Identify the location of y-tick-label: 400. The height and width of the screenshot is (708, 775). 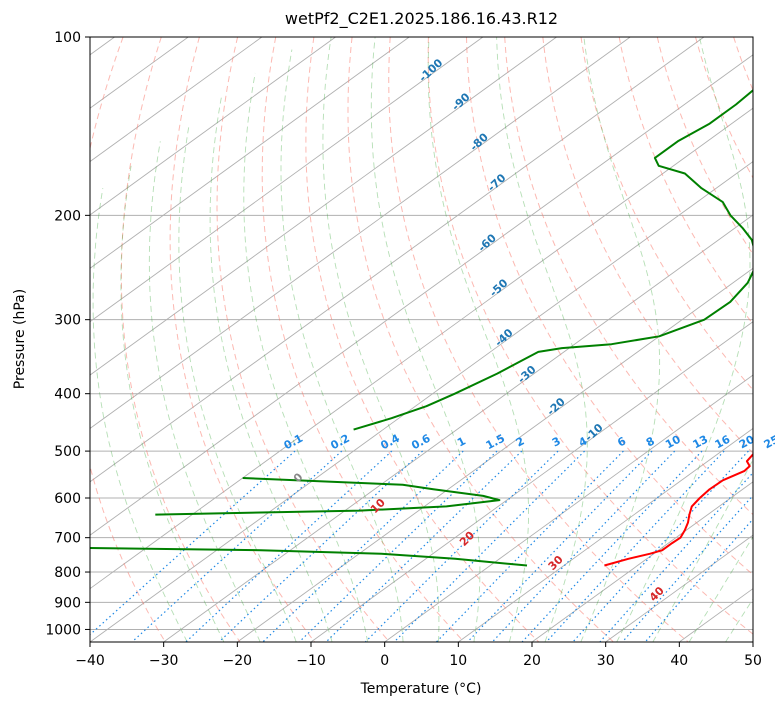
(67, 395).